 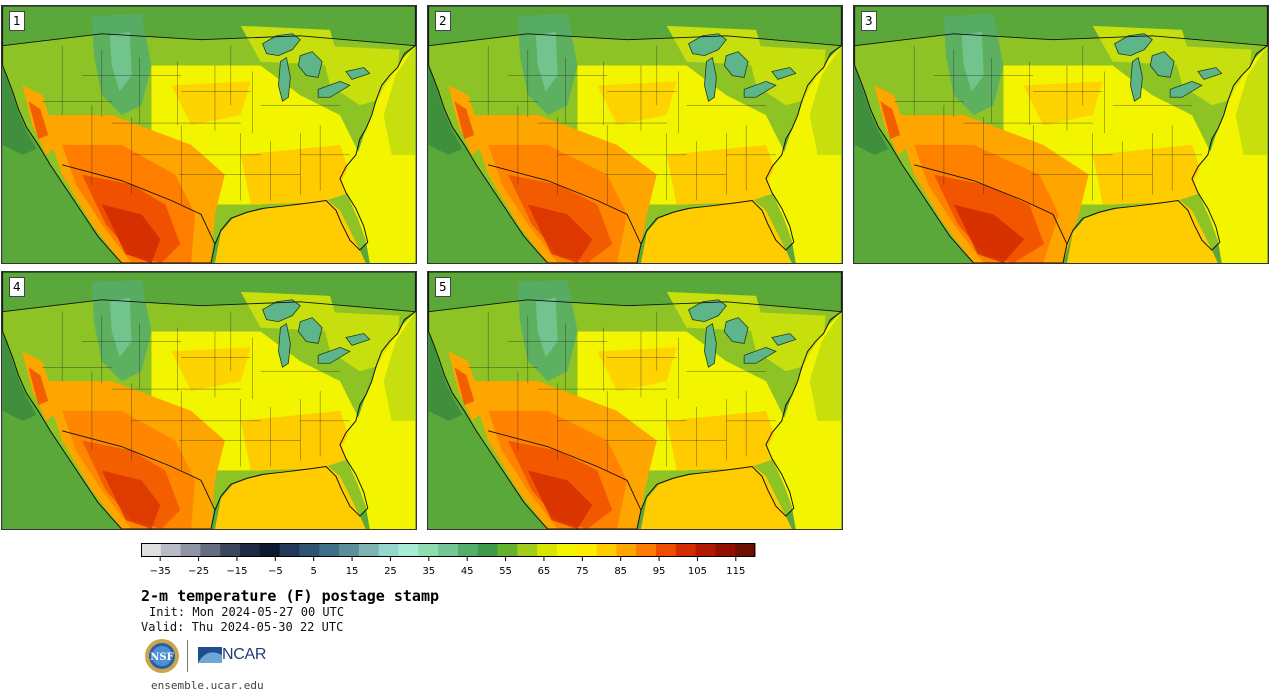 I want to click on panel-label: 5, so click(x=443, y=287).